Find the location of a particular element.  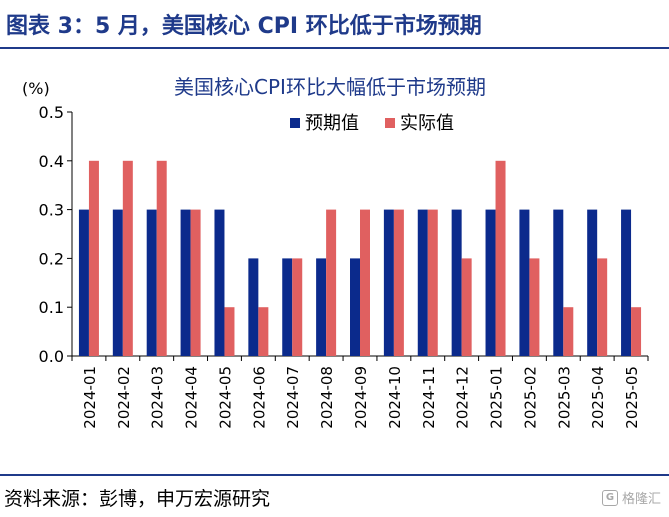

legend-label: 预期值 is located at coordinates (332, 123).